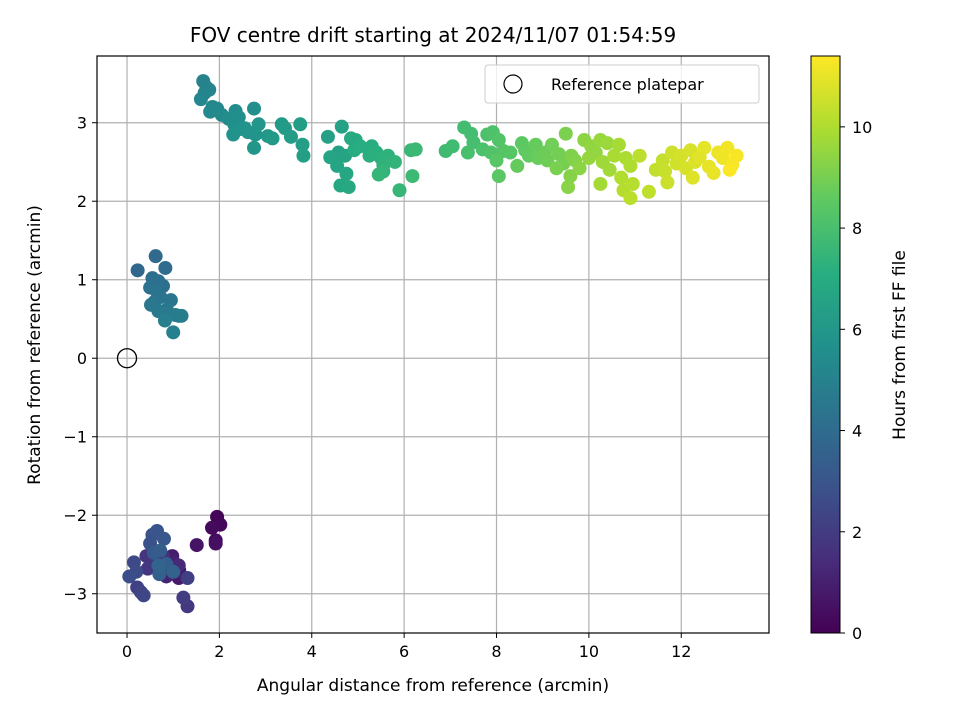  Describe the element at coordinates (82, 358) in the screenshot. I see `y-tick-label: 0` at that location.